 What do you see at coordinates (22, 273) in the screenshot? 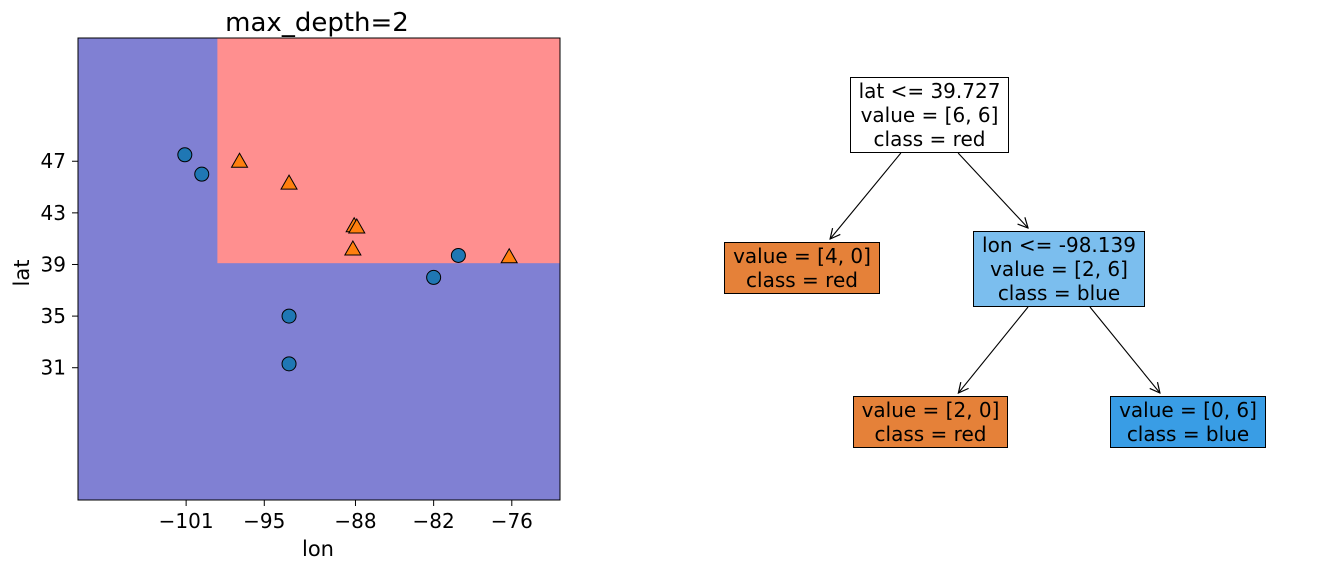
I see `y-axis-label: lat` at bounding box center [22, 273].